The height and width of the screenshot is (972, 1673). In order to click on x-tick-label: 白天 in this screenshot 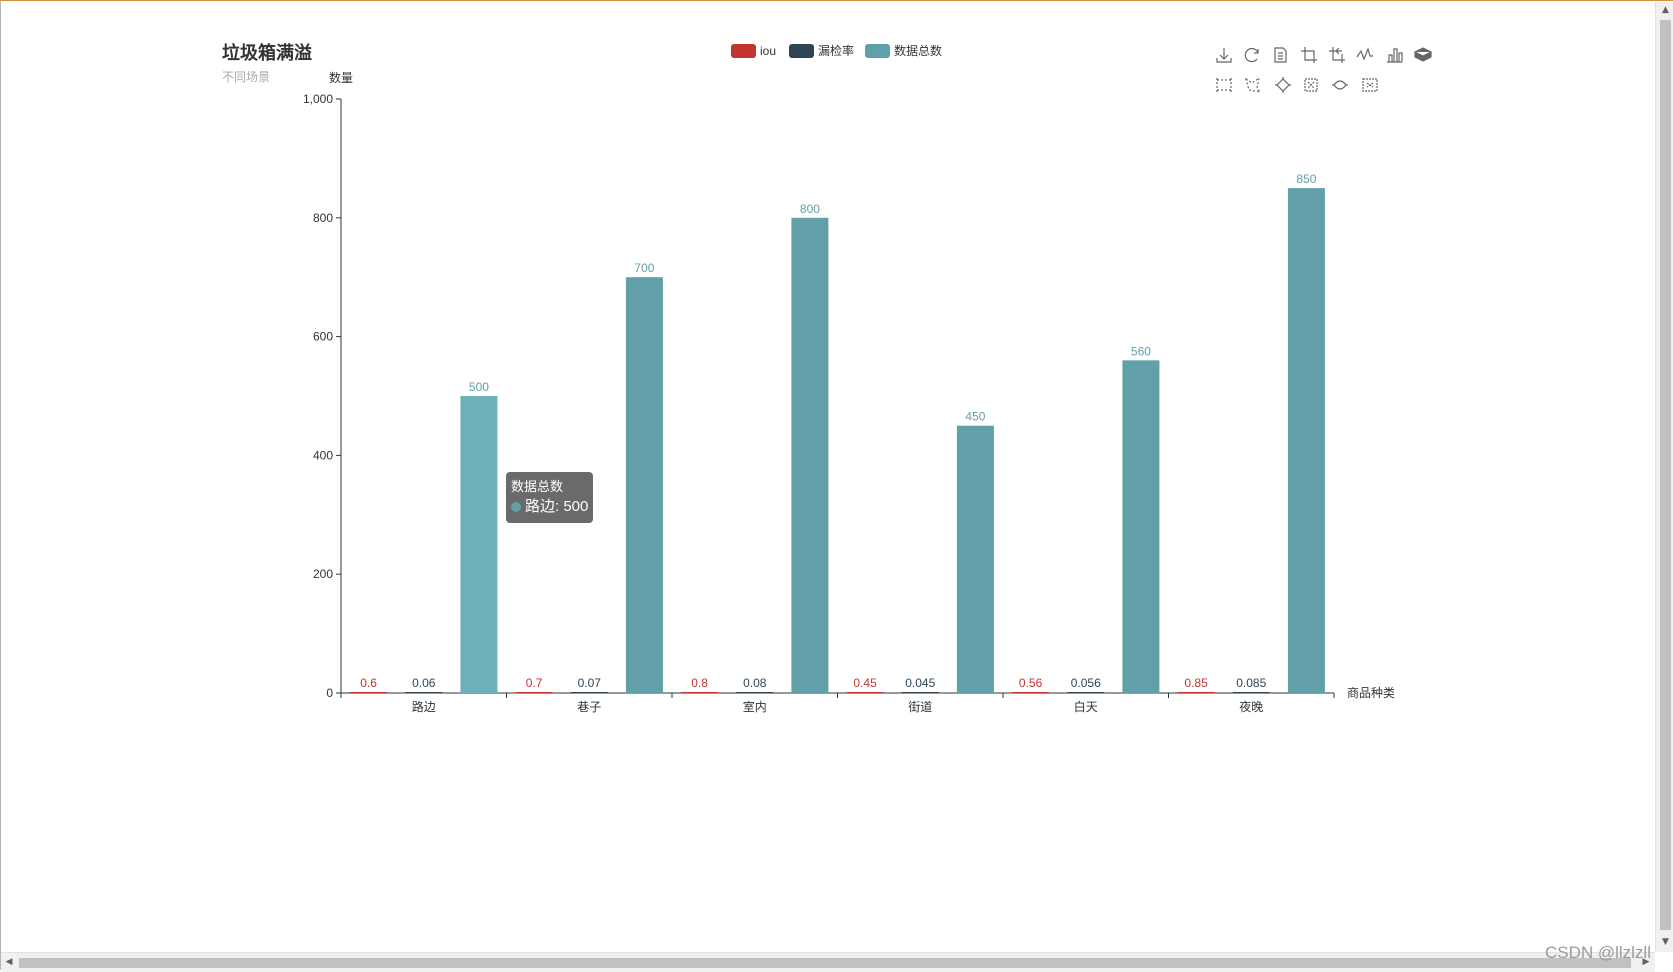, I will do `click(1086, 706)`.